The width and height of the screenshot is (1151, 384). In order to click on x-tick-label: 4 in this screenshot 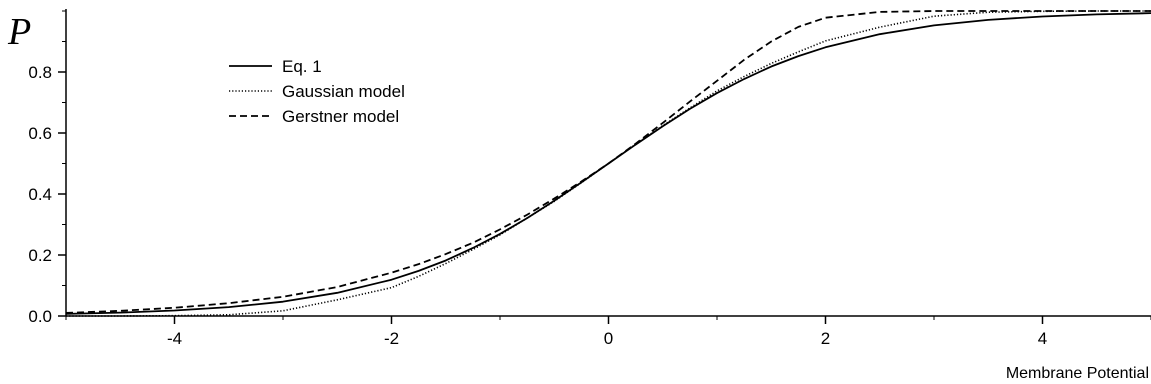, I will do `click(1042, 338)`.